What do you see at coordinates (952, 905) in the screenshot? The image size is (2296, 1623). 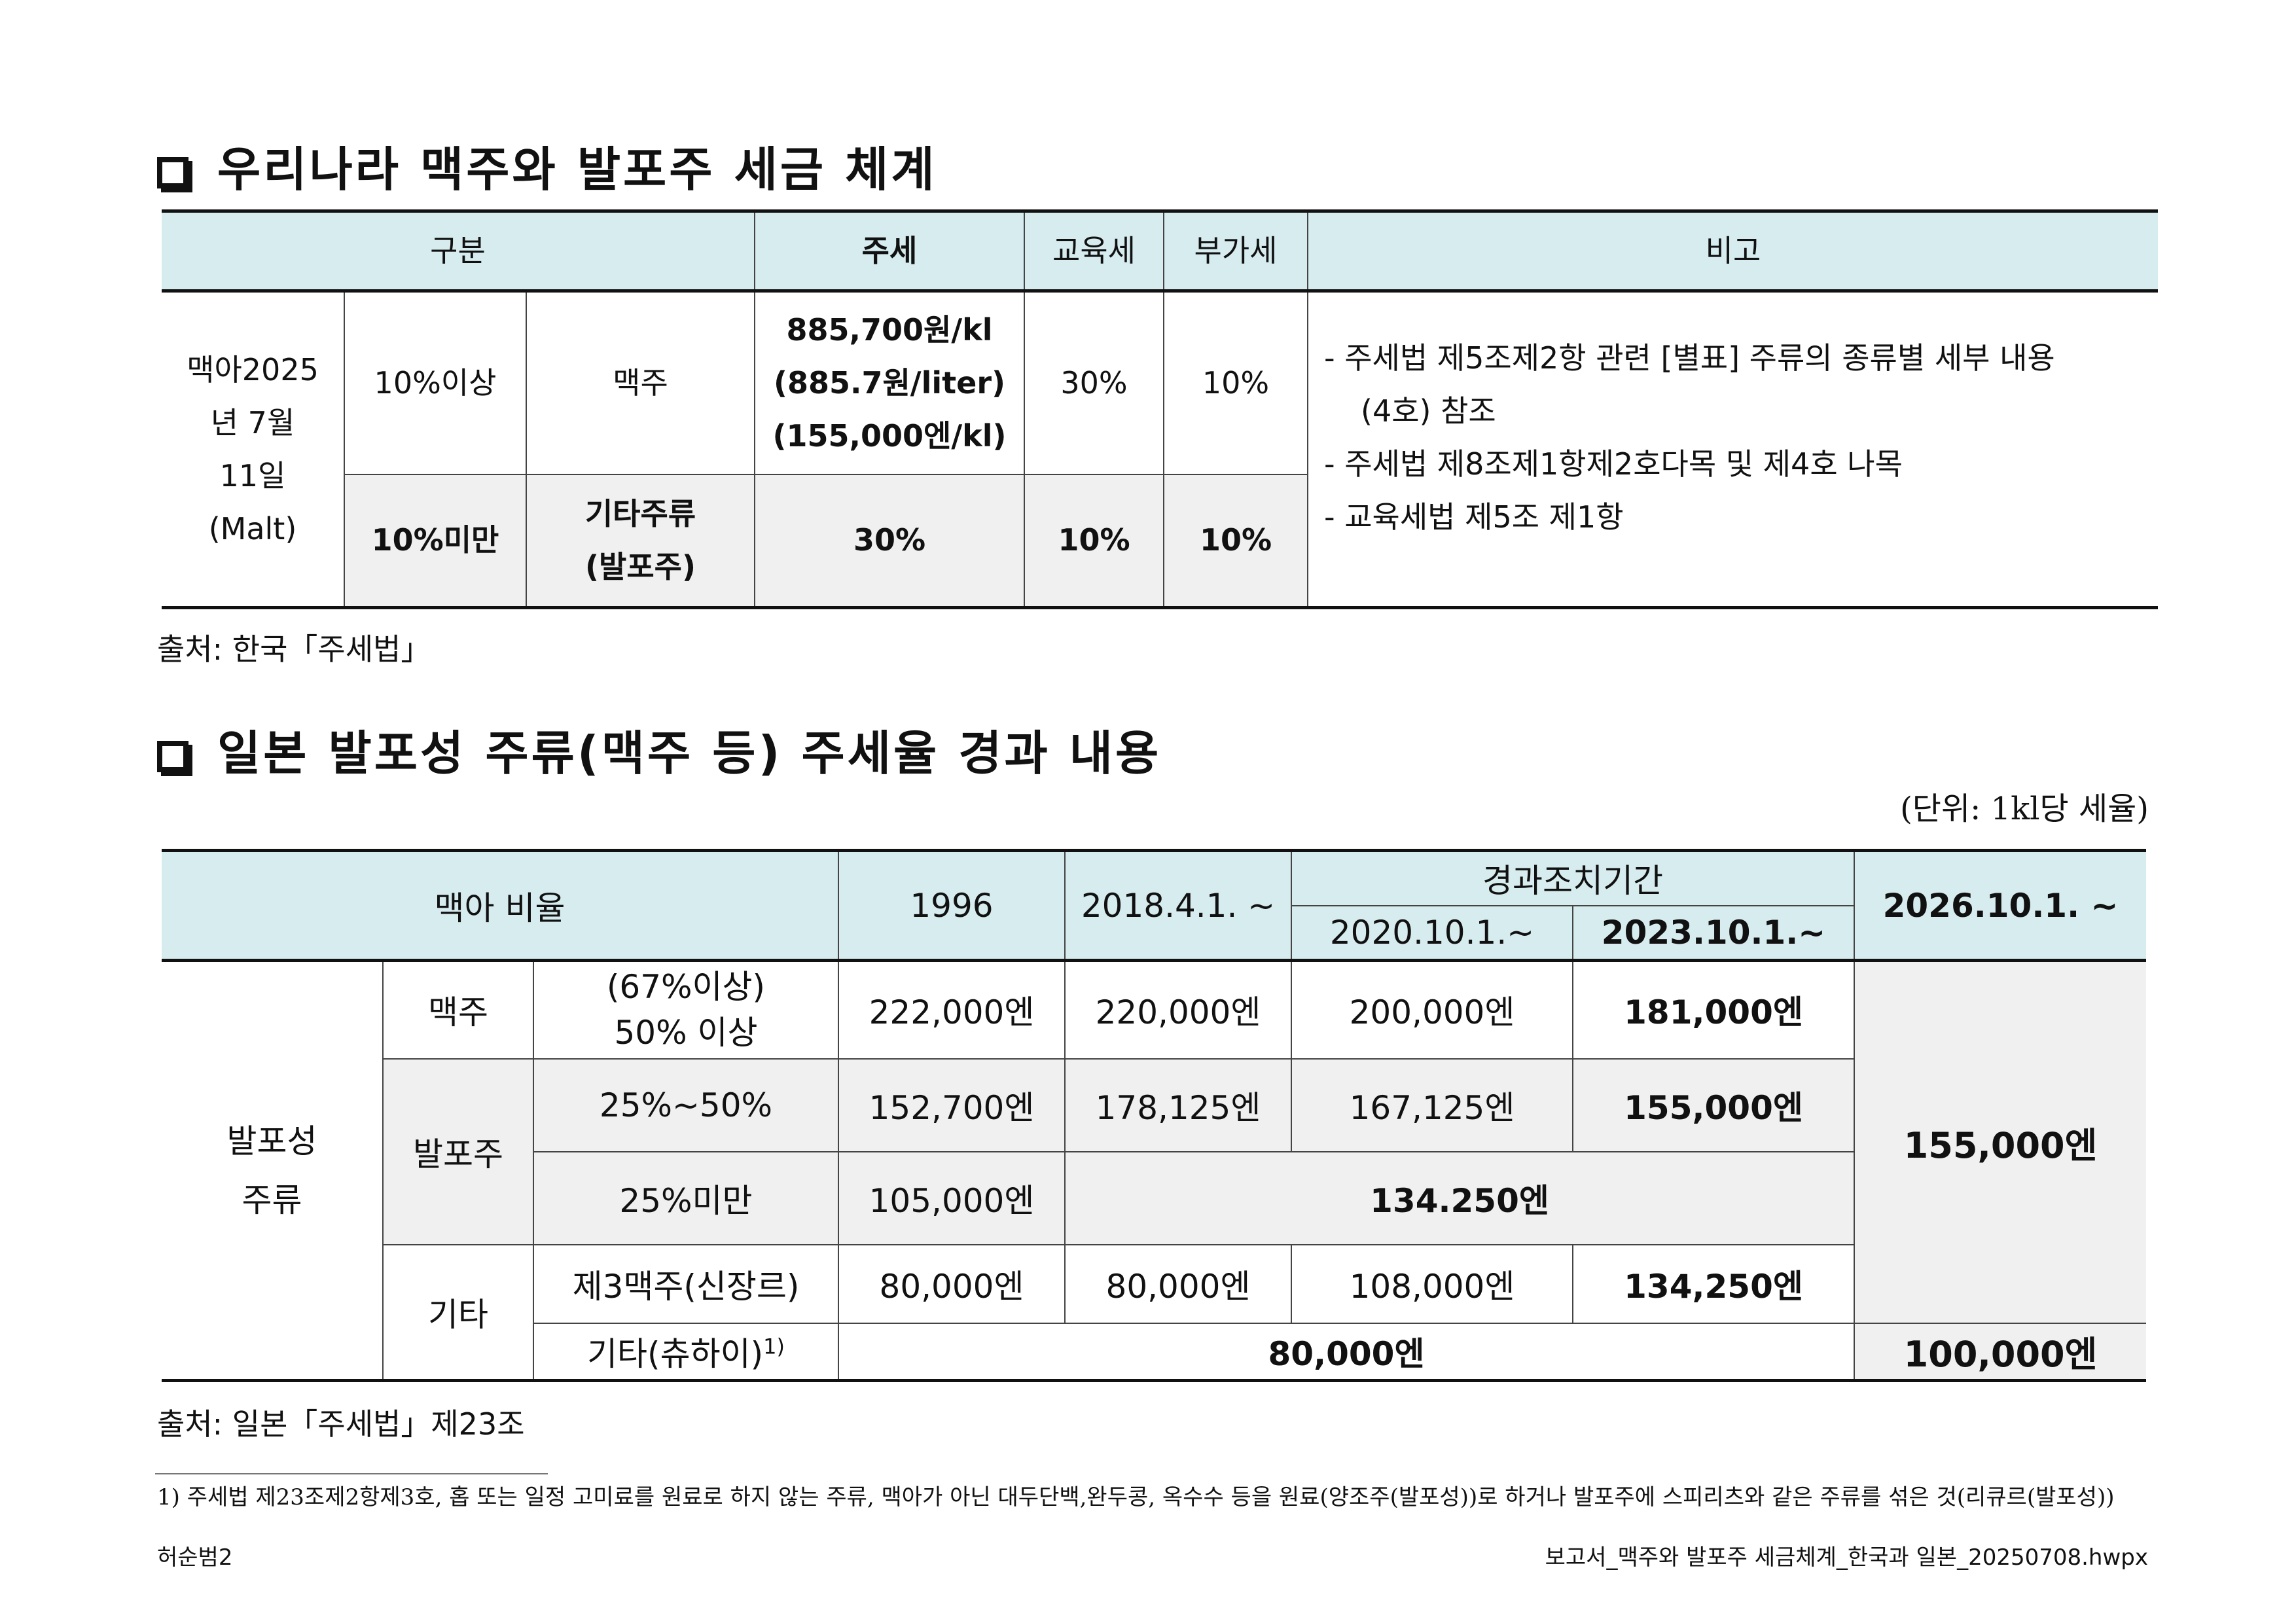 I see `header-1996: 1996` at bounding box center [952, 905].